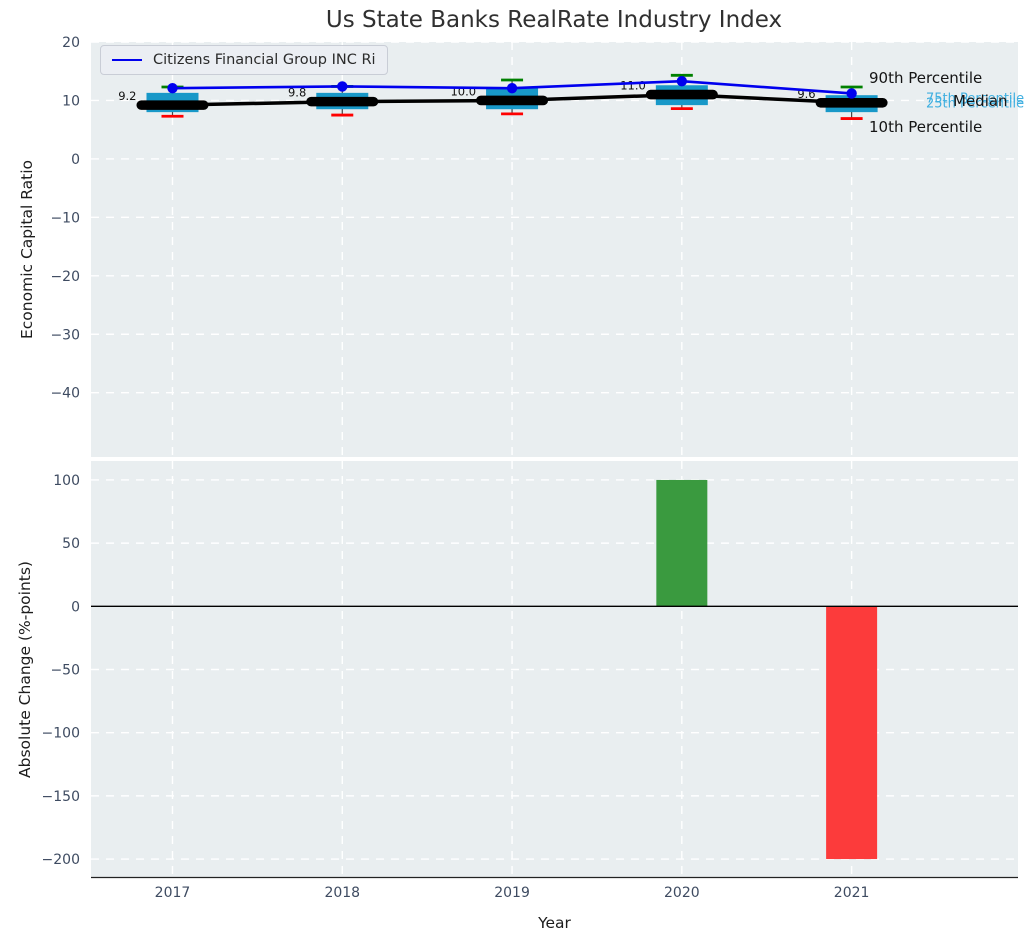 The width and height of the screenshot is (1029, 942). I want to click on annotation-25th-percentile: 25th Percentile, so click(975, 104).